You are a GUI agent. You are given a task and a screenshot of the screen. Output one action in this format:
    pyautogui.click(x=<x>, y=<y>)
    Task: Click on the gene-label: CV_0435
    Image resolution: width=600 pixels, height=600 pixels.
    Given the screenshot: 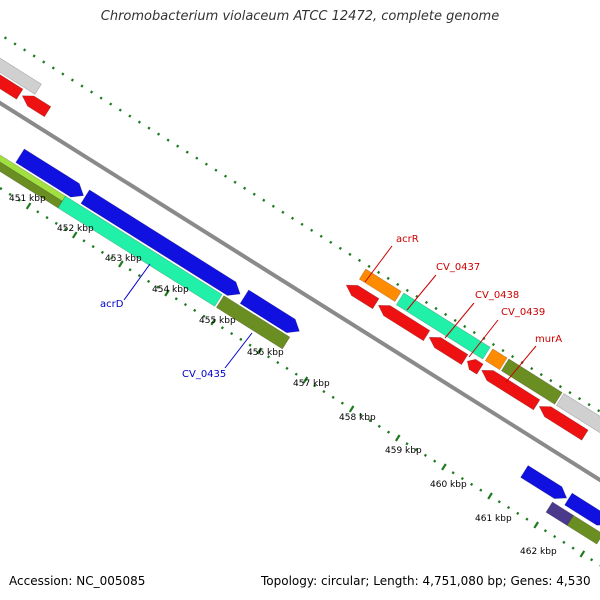 What is the action you would take?
    pyautogui.click(x=204, y=374)
    